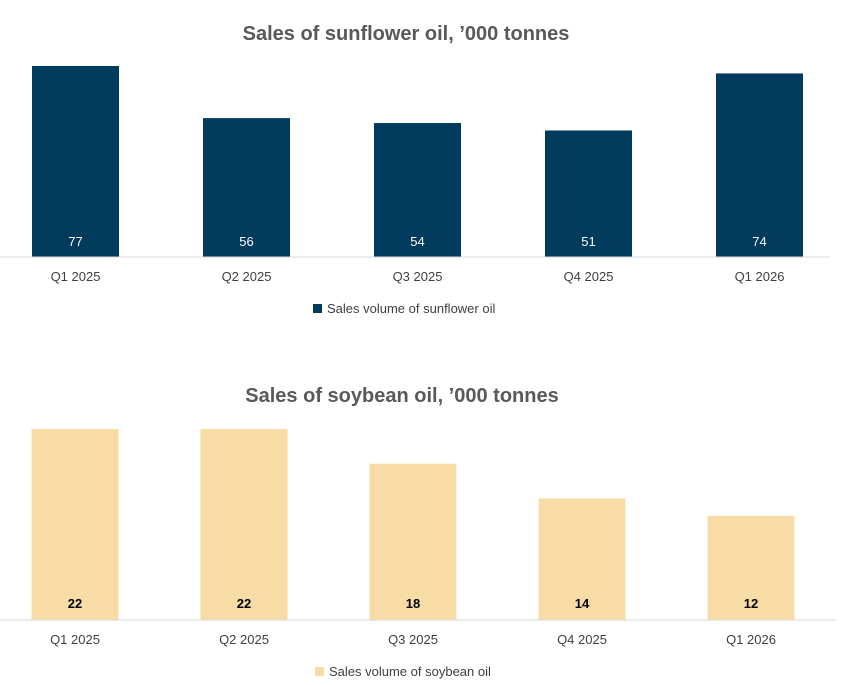 Image resolution: width=841 pixels, height=685 pixels. What do you see at coordinates (75, 639) in the screenshot?
I see `soybean-tick-label-1: Q1 2025` at bounding box center [75, 639].